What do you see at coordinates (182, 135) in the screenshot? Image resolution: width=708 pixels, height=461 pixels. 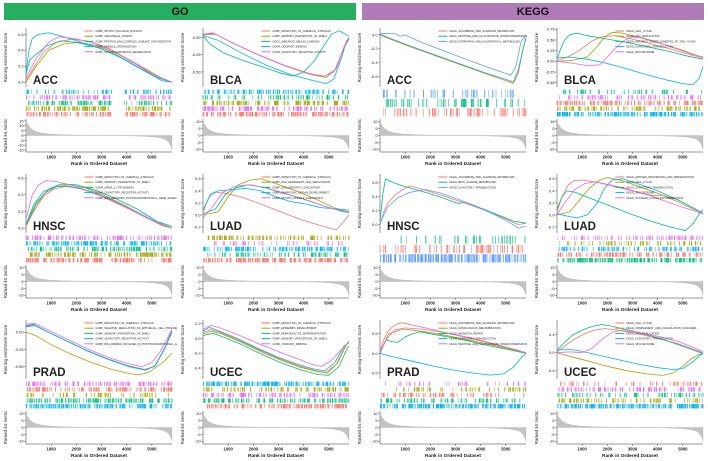 I see `metric-axis-title: Ranked list metric` at bounding box center [182, 135].